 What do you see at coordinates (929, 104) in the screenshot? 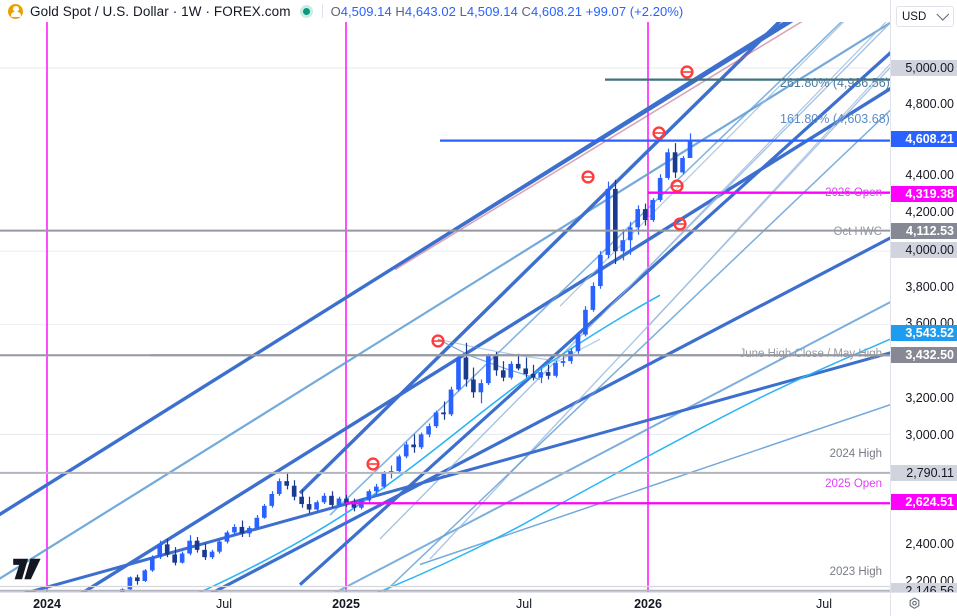
I see `price-axis-label: 4,800.00` at bounding box center [929, 104].